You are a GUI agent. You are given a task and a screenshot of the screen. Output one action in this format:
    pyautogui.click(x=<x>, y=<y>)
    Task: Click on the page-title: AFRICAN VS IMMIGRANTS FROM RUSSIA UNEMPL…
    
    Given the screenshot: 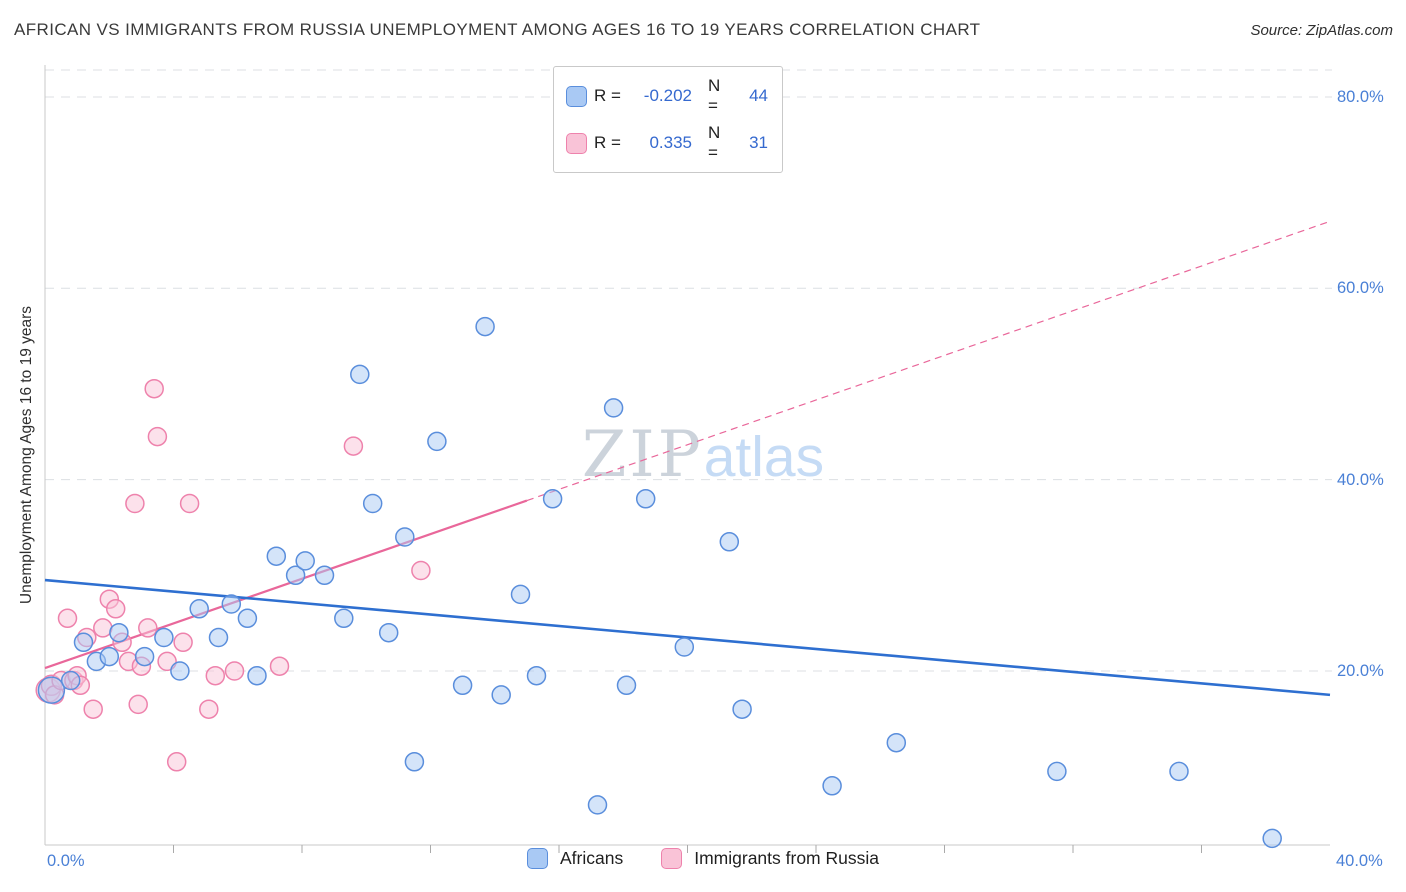 What is the action you would take?
    pyautogui.click(x=497, y=29)
    